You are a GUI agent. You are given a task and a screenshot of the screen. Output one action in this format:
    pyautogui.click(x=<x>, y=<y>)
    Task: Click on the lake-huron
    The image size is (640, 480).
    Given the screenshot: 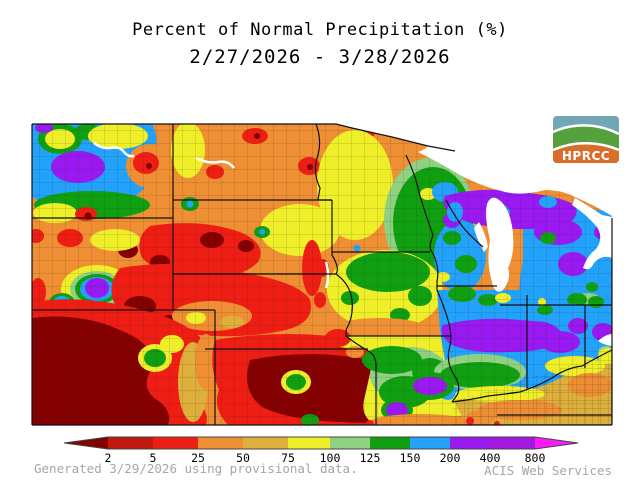 What is the action you would take?
    pyautogui.click(x=592, y=234)
    